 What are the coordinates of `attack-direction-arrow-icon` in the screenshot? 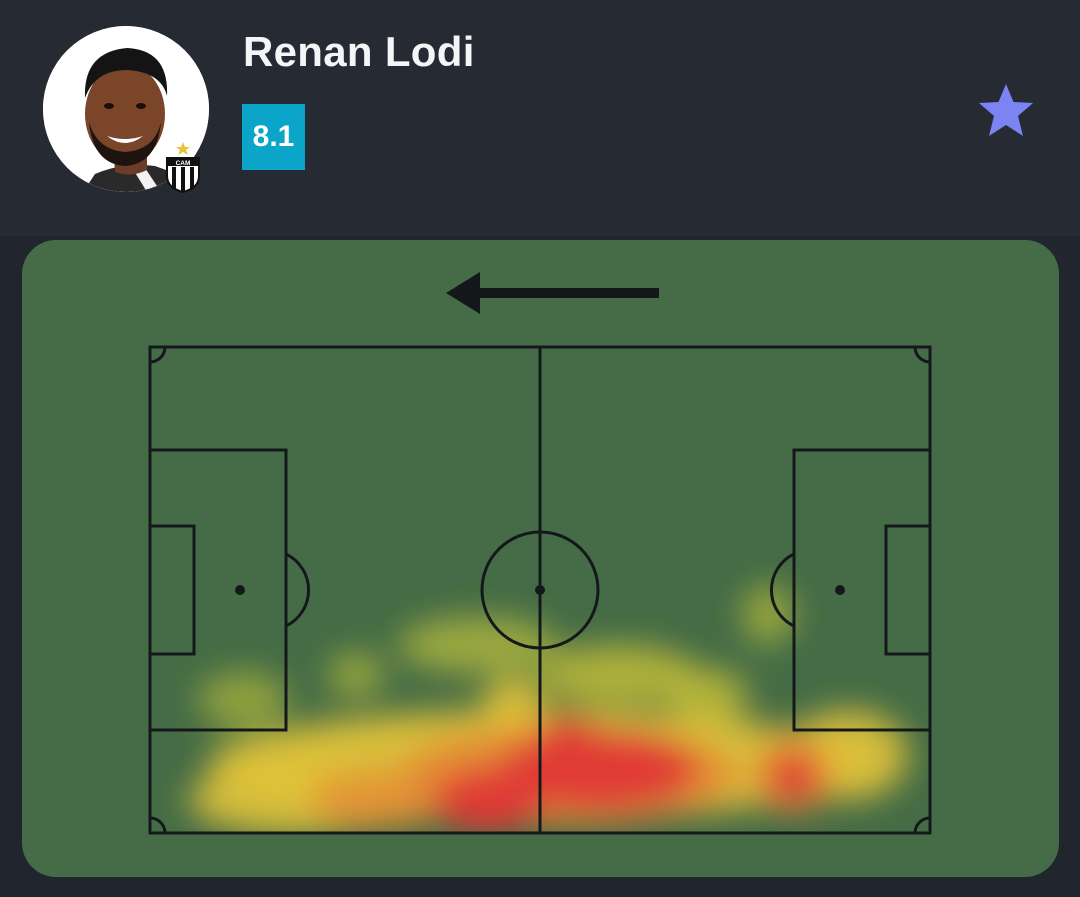 It's located at (552, 293).